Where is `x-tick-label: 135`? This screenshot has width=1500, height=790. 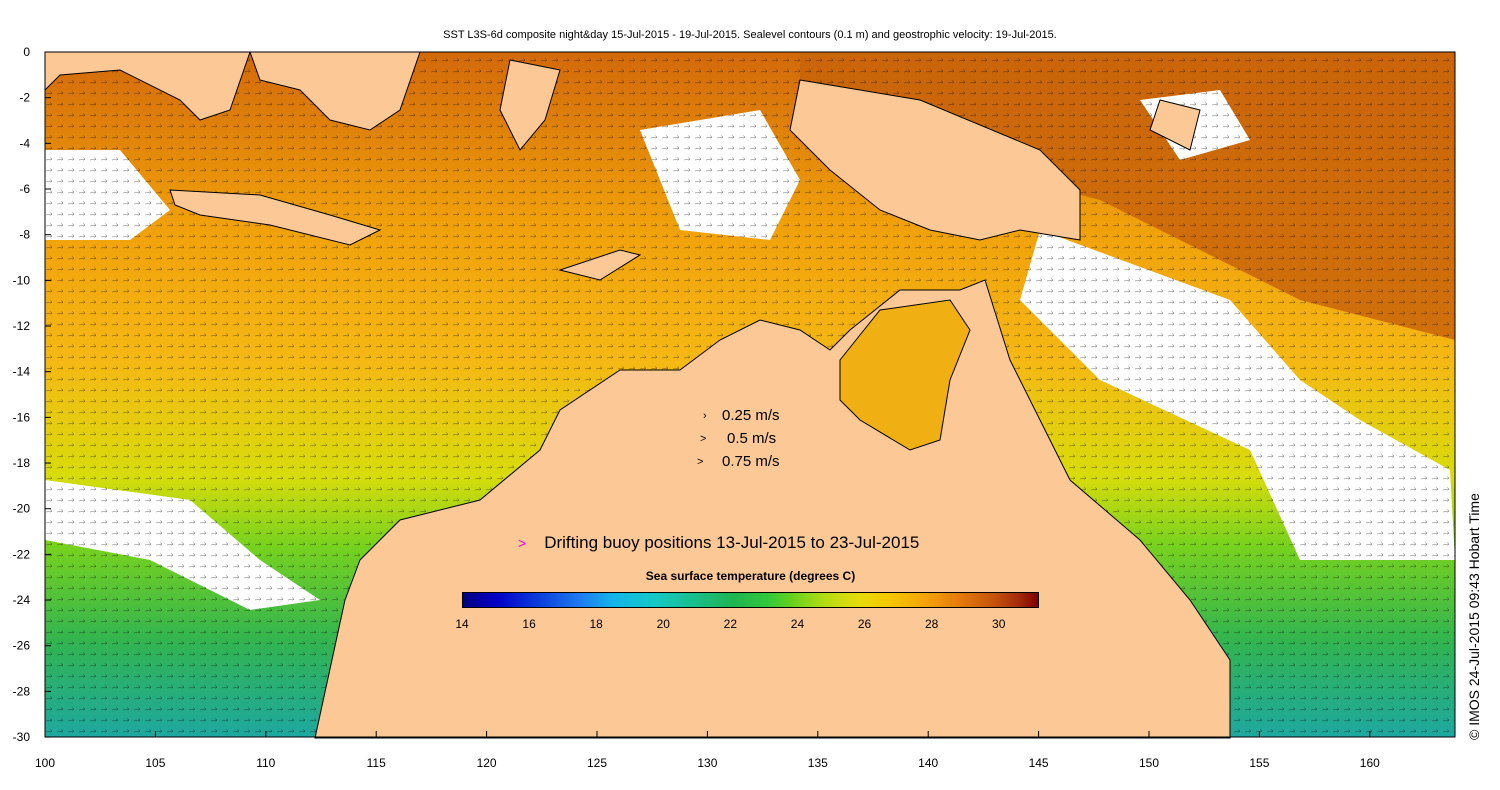
x-tick-label: 135 is located at coordinates (818, 763).